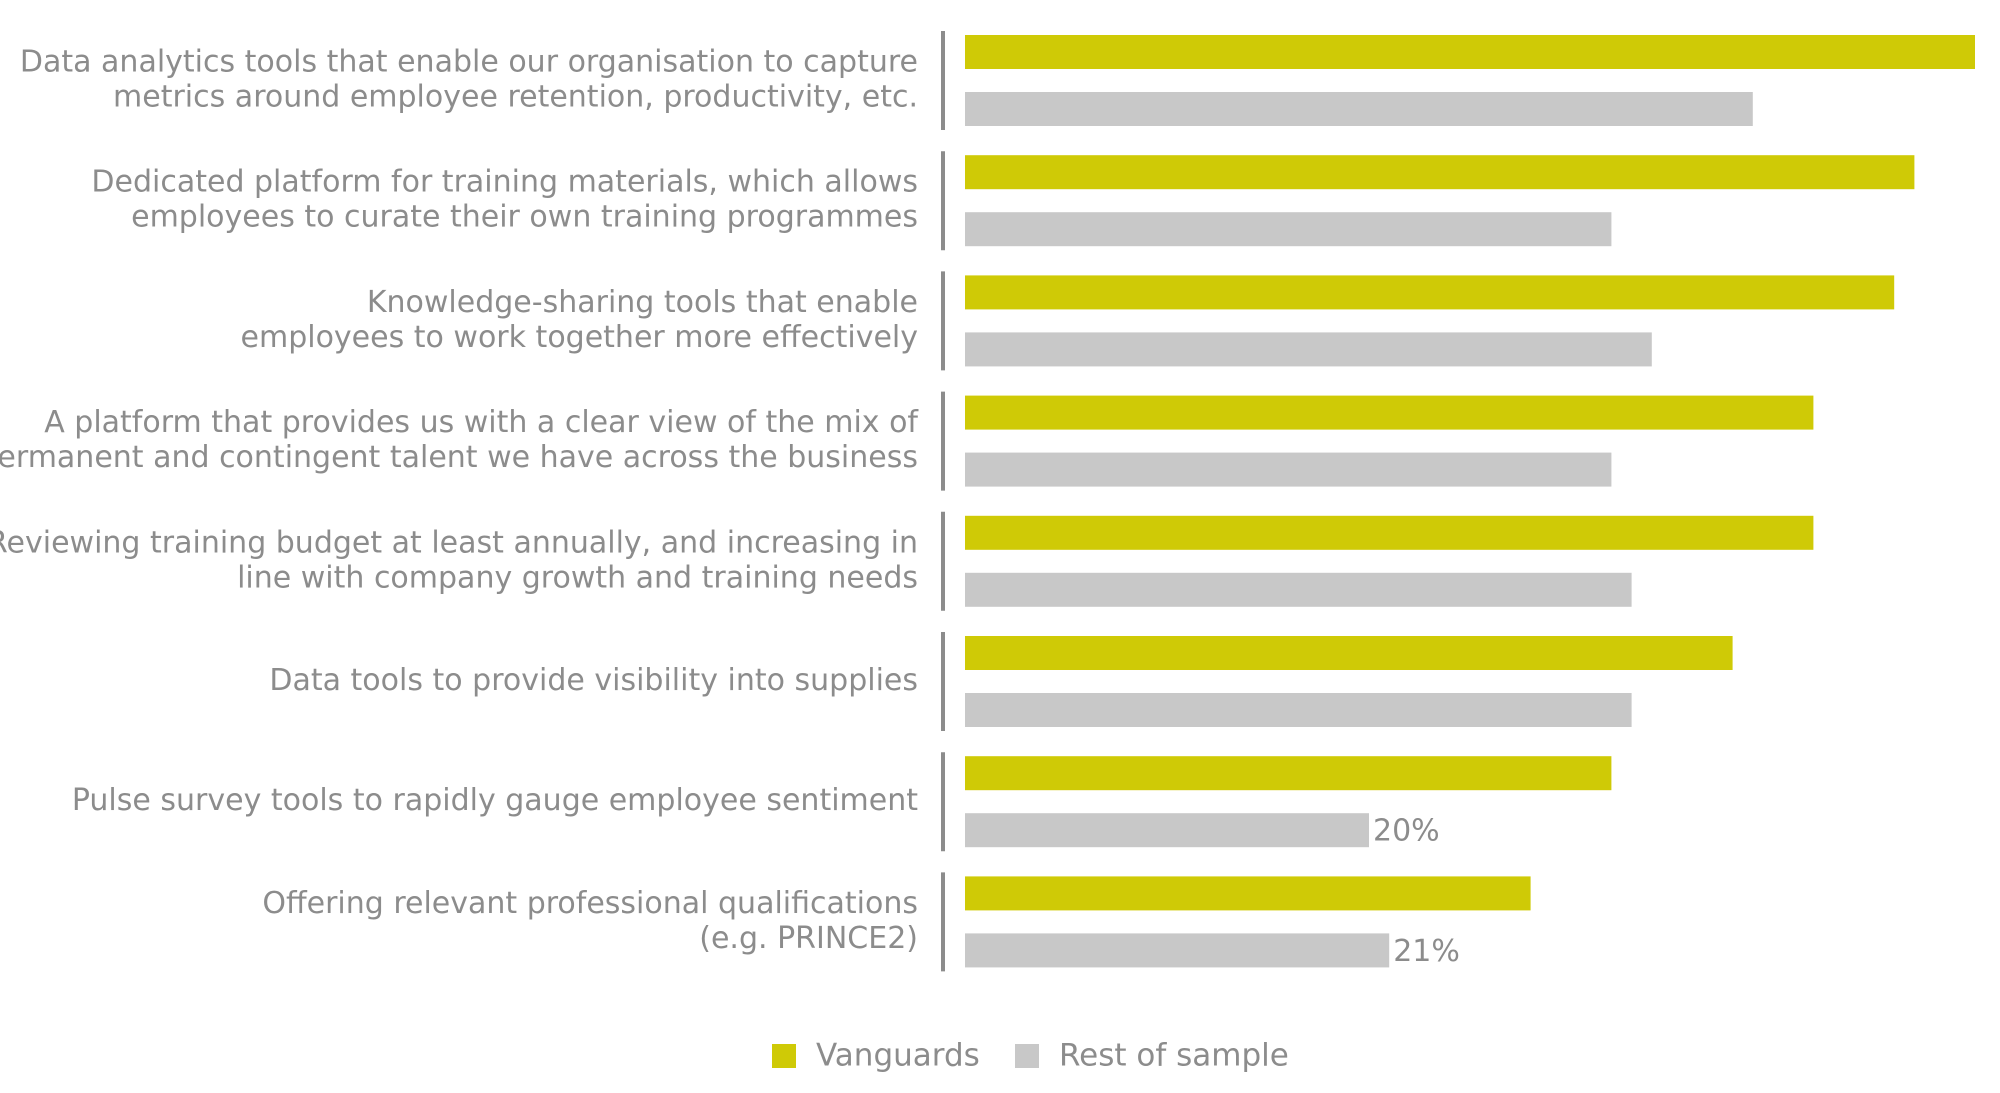 The image size is (2000, 1093). I want to click on legend-label: Vanguards, so click(898, 1056).